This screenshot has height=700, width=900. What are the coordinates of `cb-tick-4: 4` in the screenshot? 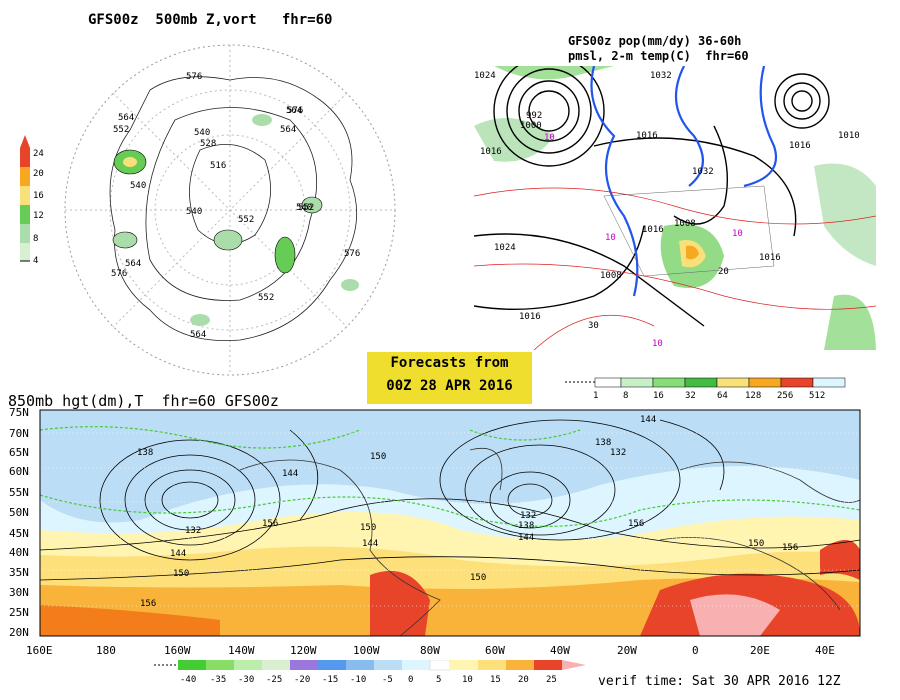 It's located at (35, 261).